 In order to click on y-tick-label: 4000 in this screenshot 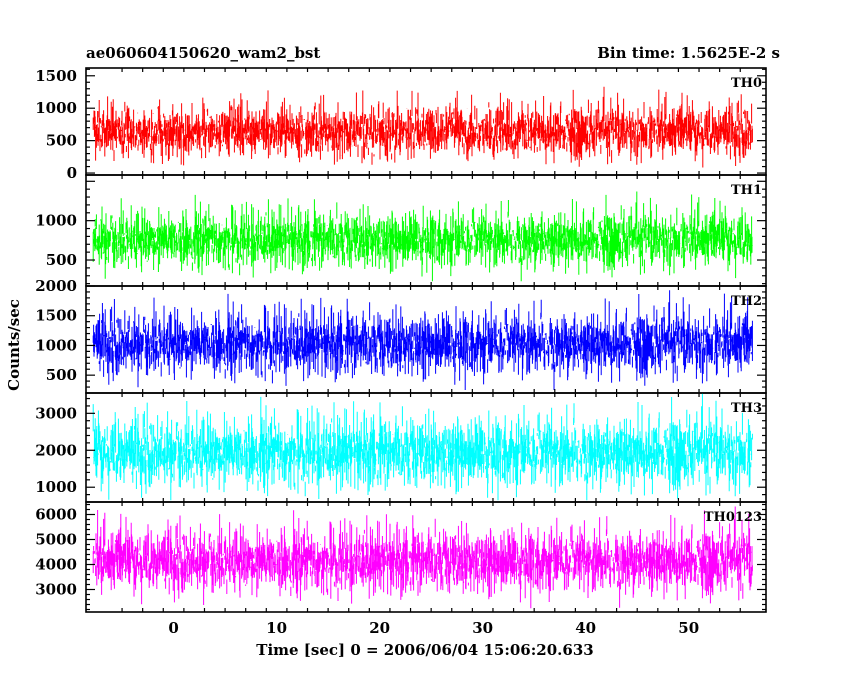, I will do `click(56, 565)`.